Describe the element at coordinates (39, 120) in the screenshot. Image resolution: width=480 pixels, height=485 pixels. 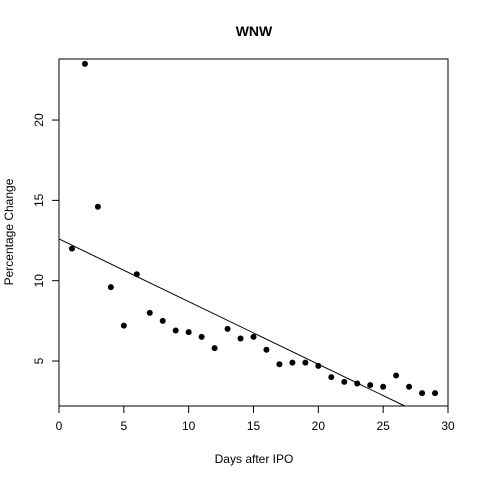
I see `y-tick-label: 20` at that location.